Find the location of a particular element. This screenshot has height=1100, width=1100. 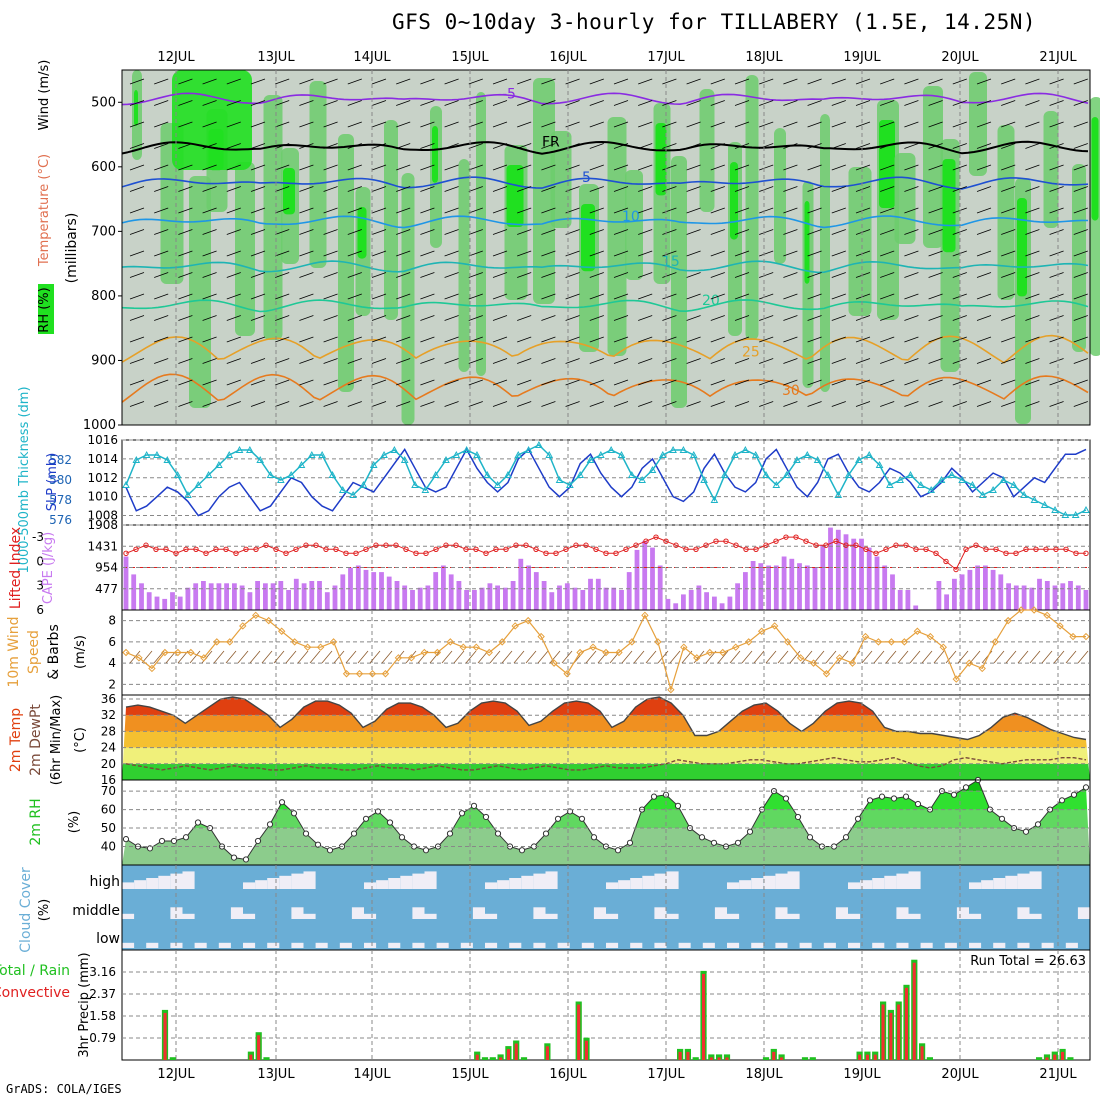

temp-tick-label: 28 is located at coordinates (108, 731).